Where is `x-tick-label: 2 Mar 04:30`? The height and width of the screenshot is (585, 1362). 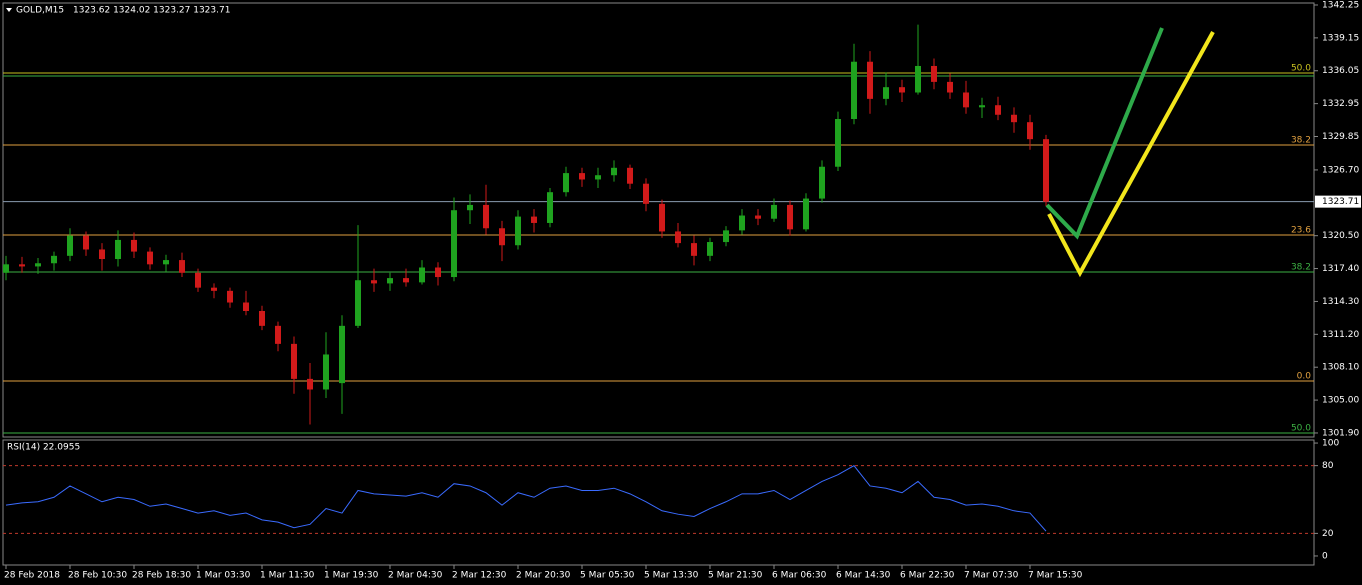 x-tick-label: 2 Mar 04:30 is located at coordinates (415, 576).